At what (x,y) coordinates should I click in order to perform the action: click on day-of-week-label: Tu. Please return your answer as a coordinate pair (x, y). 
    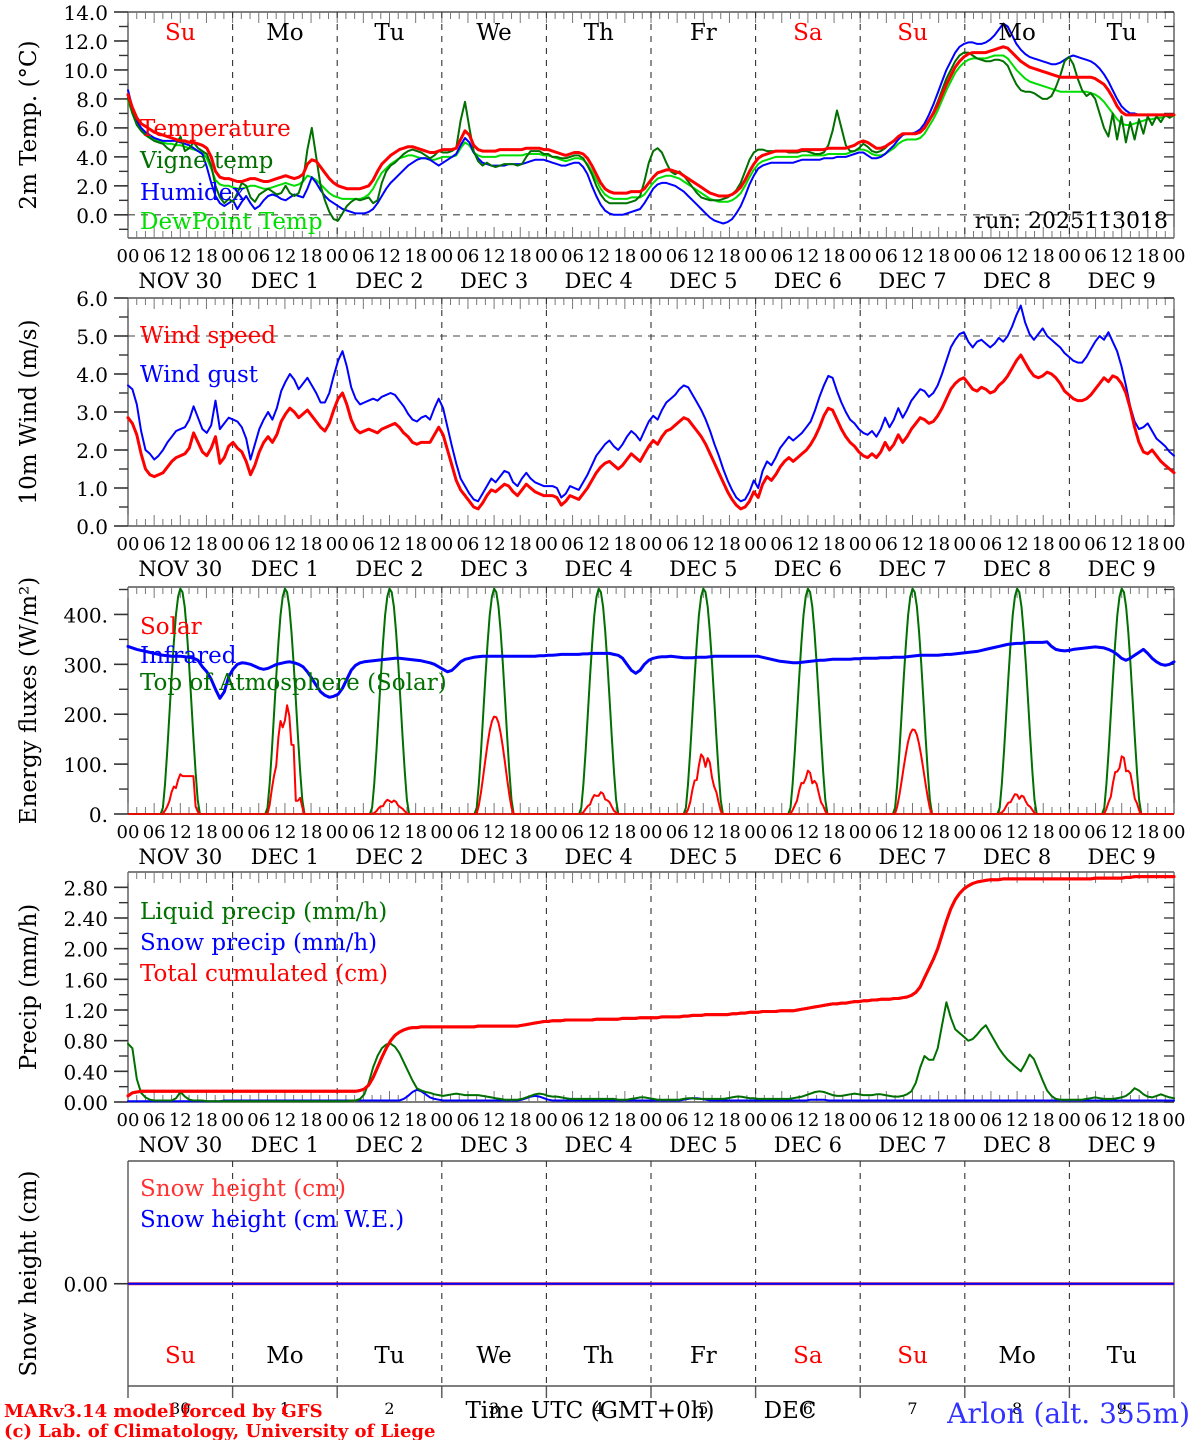
    Looking at the image, I should click on (389, 33).